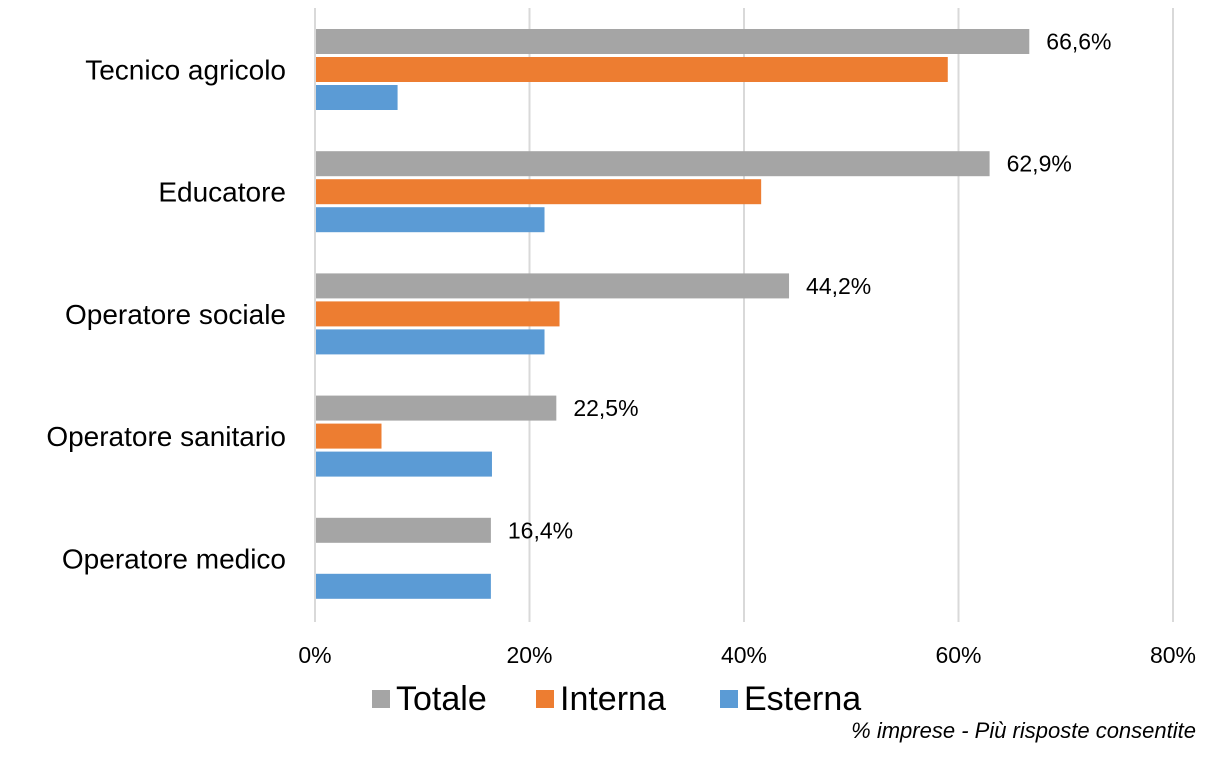 This screenshot has width=1213, height=770. I want to click on x-tick-label: 60%, so click(958, 655).